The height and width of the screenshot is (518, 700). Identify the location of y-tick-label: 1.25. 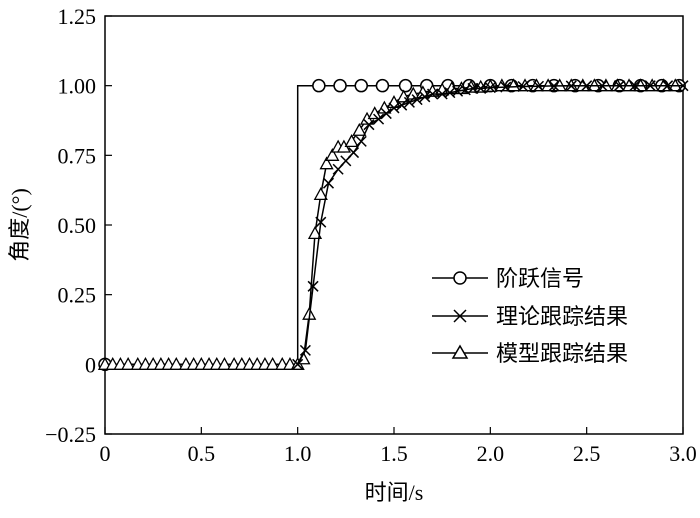
(77, 16).